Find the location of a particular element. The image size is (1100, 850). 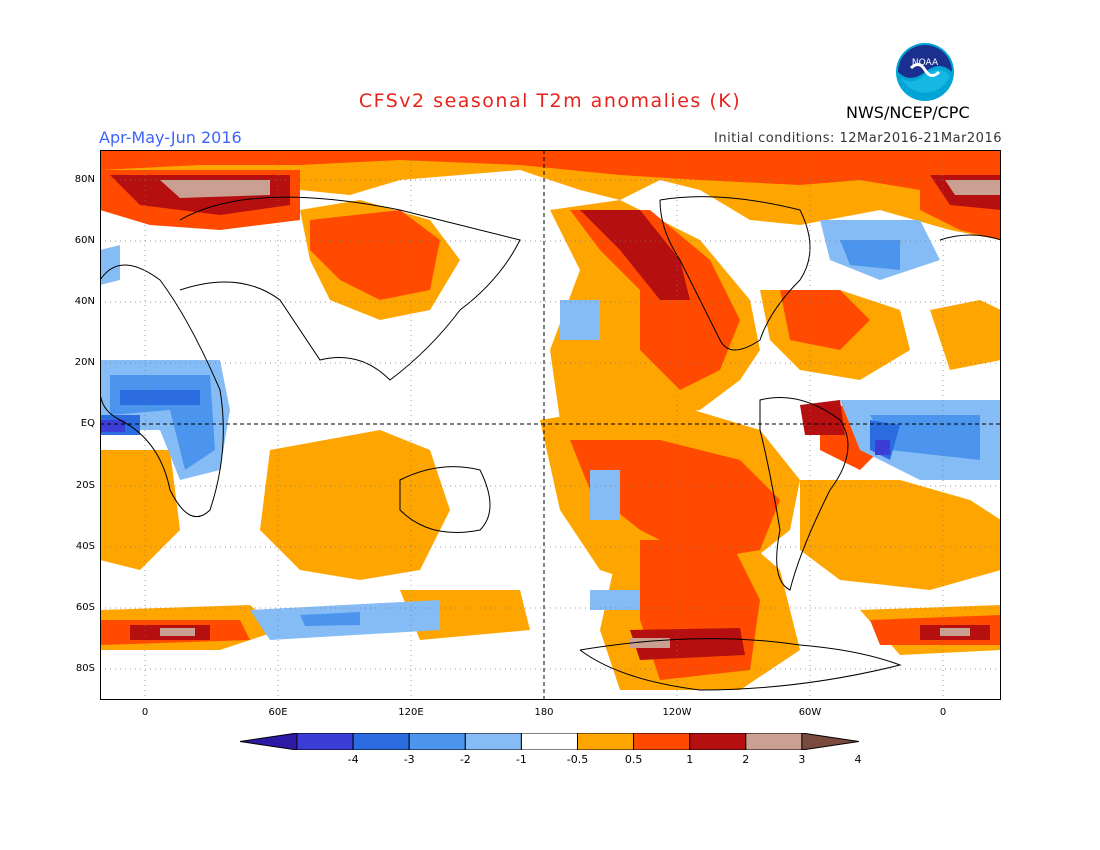

lon-label: 120W is located at coordinates (677, 712).